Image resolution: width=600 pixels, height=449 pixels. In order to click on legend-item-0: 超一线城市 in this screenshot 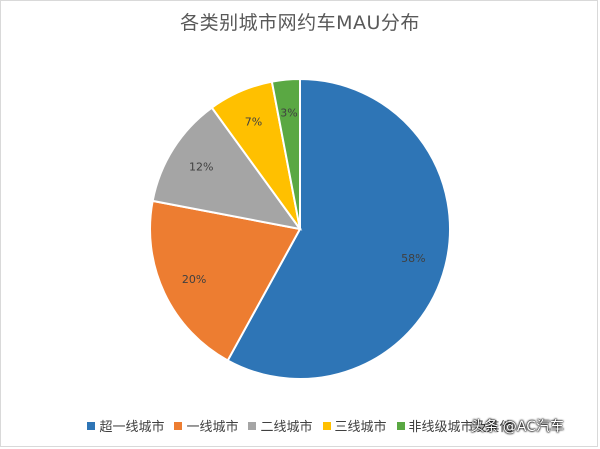, I will do `click(125, 425)`.